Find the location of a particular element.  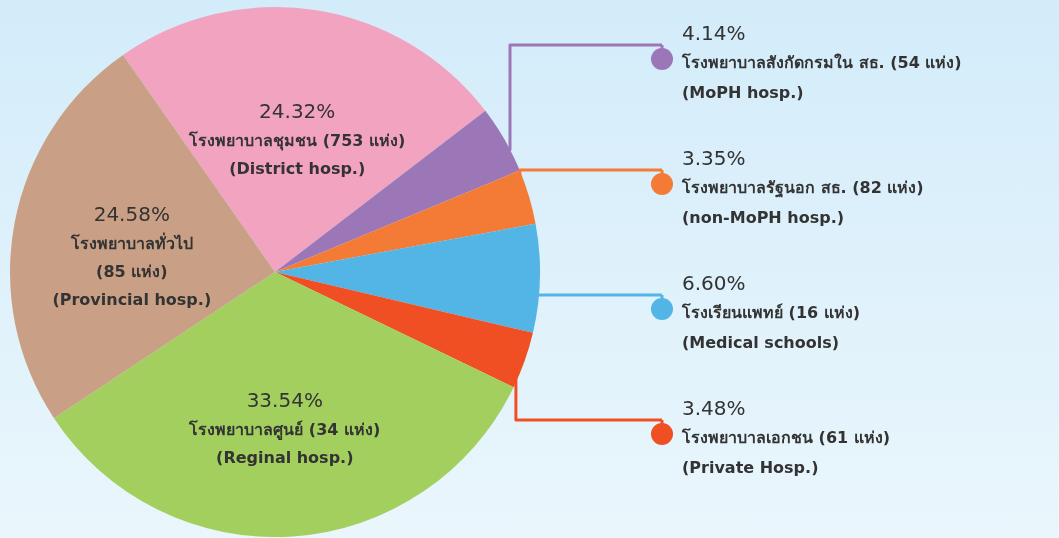

legend-label: โรงพยาบาลสังกัดกรมใน สธ. (54 แห่ง) (MoPH hosp.) is located at coordinates (821, 77).